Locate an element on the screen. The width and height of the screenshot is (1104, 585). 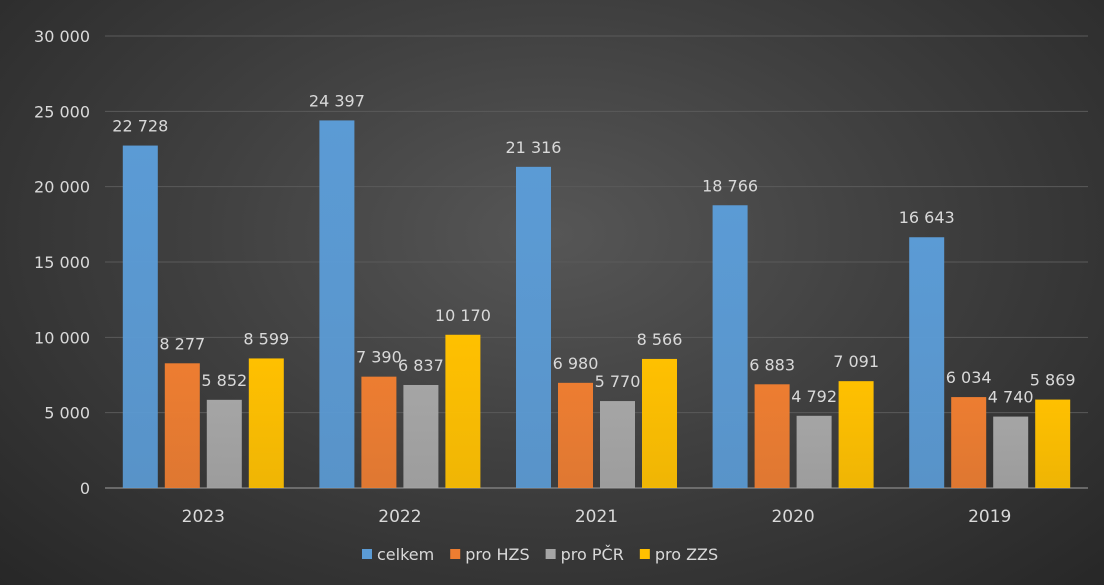
data-label: 6 883 is located at coordinates (772, 364).